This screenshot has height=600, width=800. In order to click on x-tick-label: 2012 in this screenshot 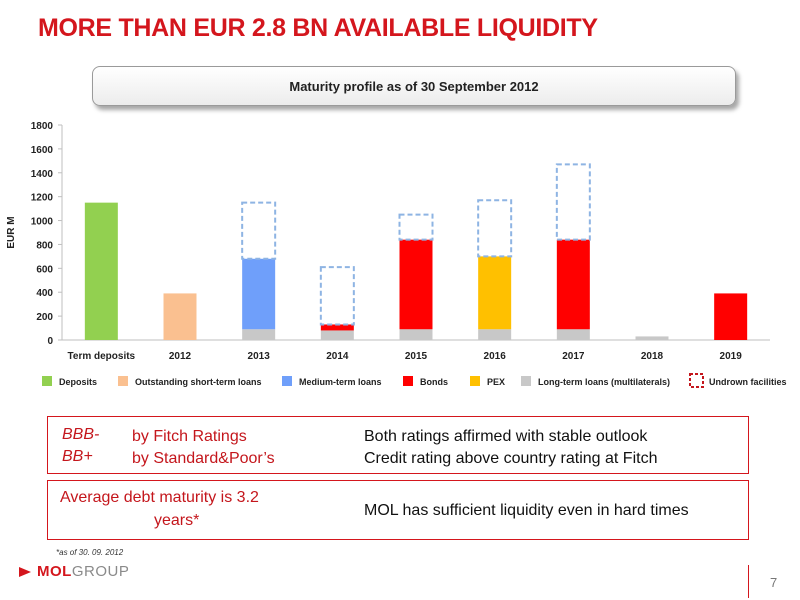, I will do `click(180, 356)`.